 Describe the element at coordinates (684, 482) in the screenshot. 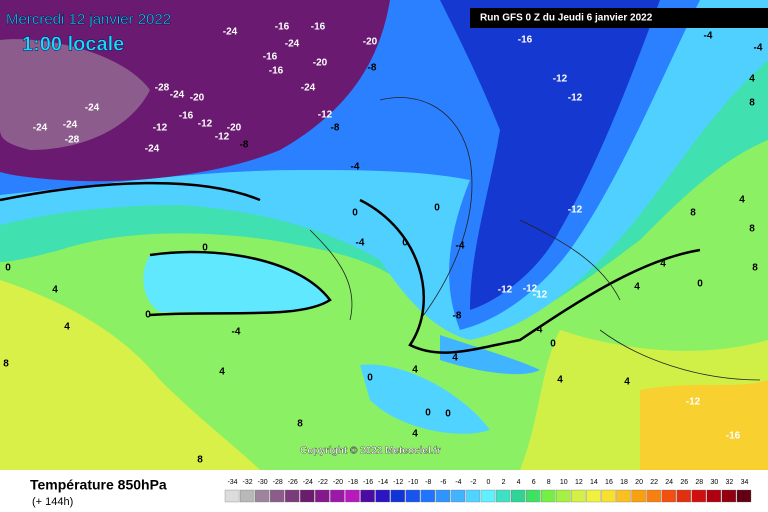

I see `scale-tick-label: 26` at that location.